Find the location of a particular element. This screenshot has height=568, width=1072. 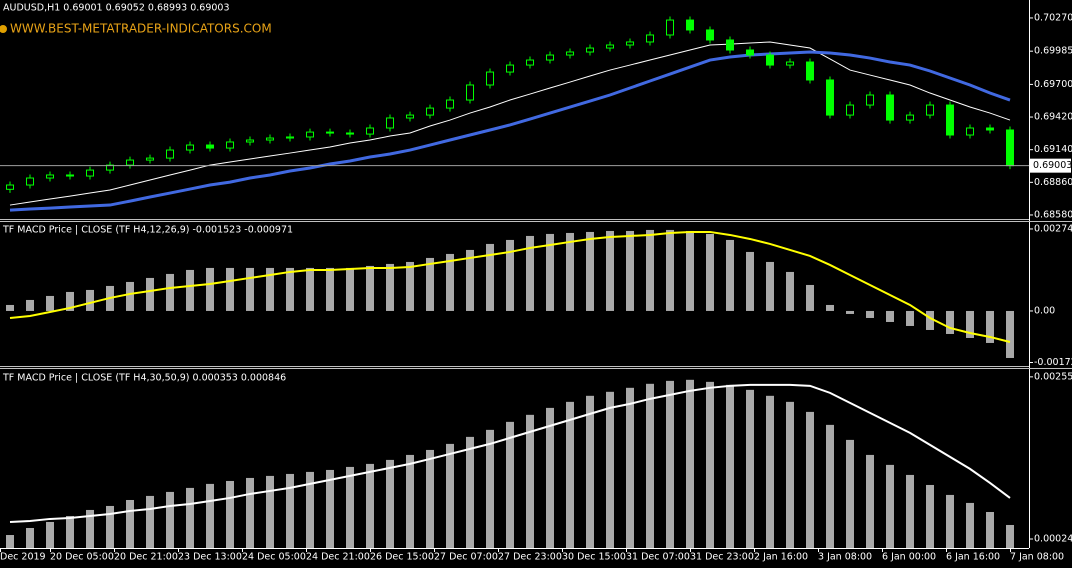

x-tick-label: 3 Jan 08:00 is located at coordinates (845, 557).